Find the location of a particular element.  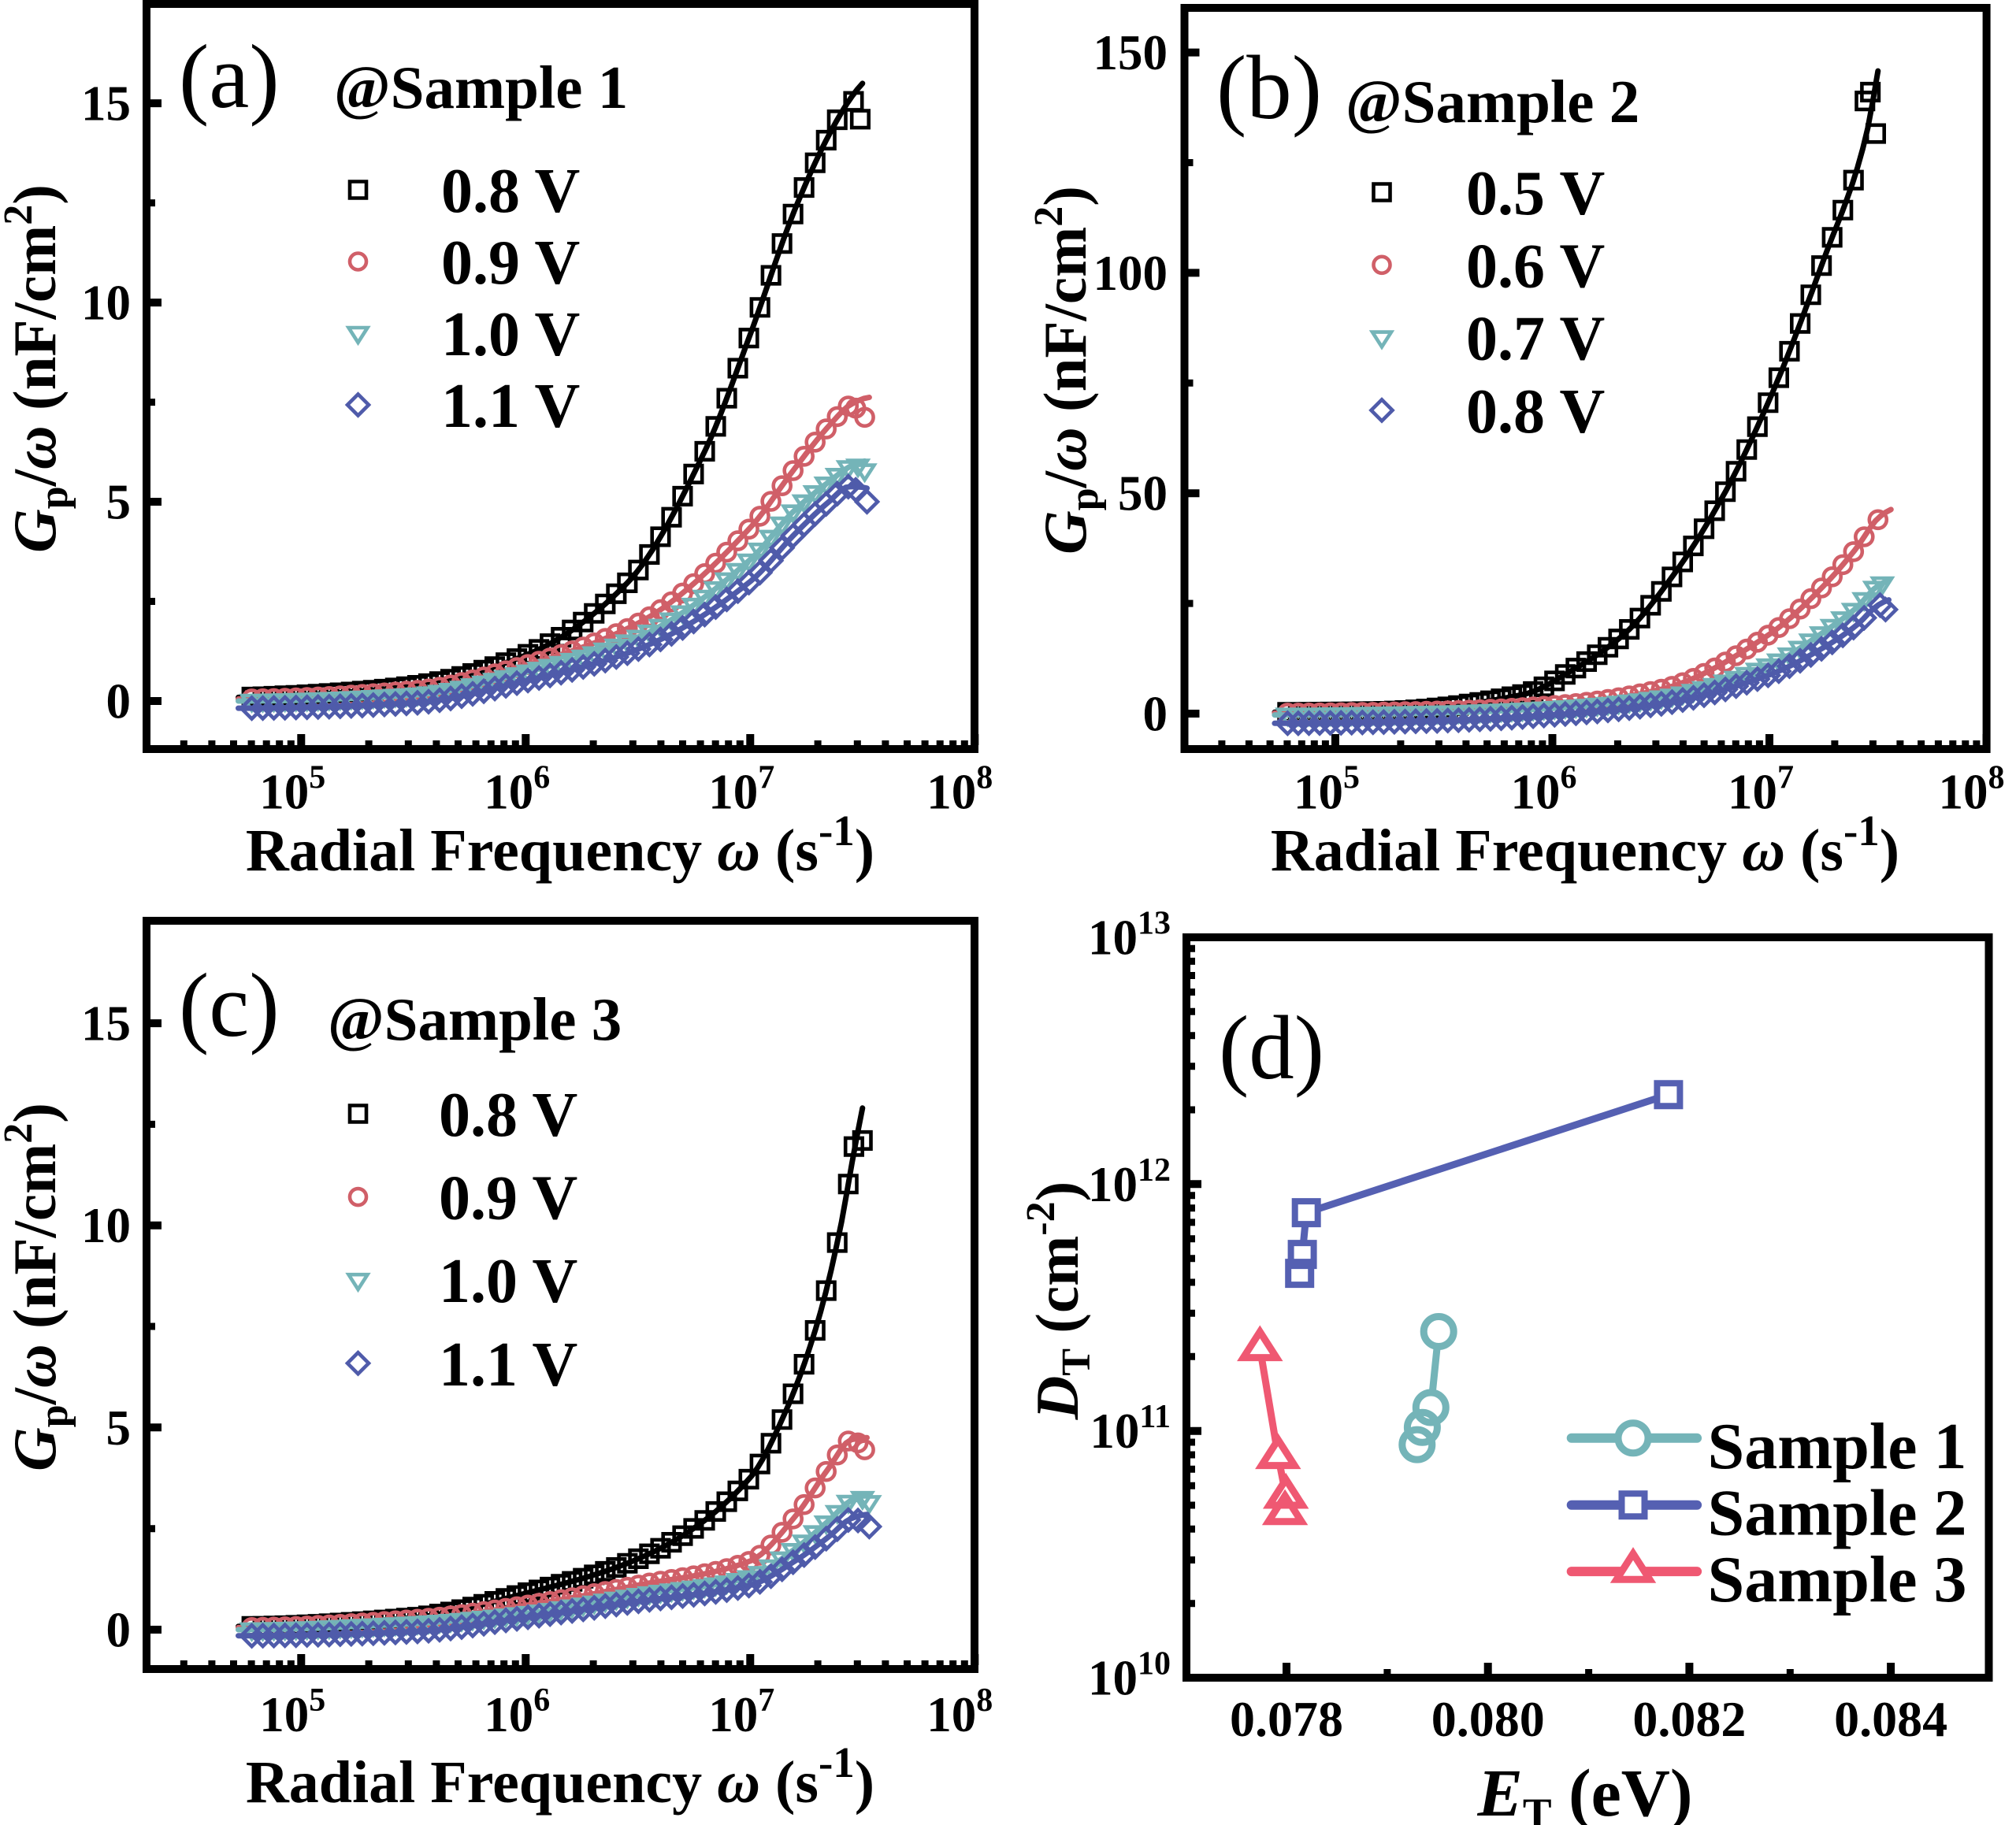

svg-text: 108 is located at coordinates (1972, 790).